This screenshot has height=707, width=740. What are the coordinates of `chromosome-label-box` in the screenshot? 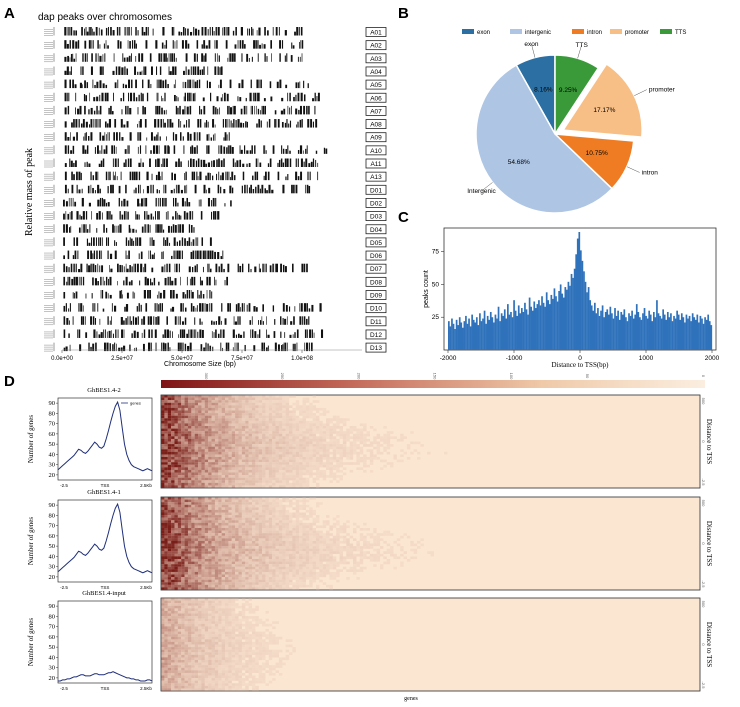 It's located at (376, 45).